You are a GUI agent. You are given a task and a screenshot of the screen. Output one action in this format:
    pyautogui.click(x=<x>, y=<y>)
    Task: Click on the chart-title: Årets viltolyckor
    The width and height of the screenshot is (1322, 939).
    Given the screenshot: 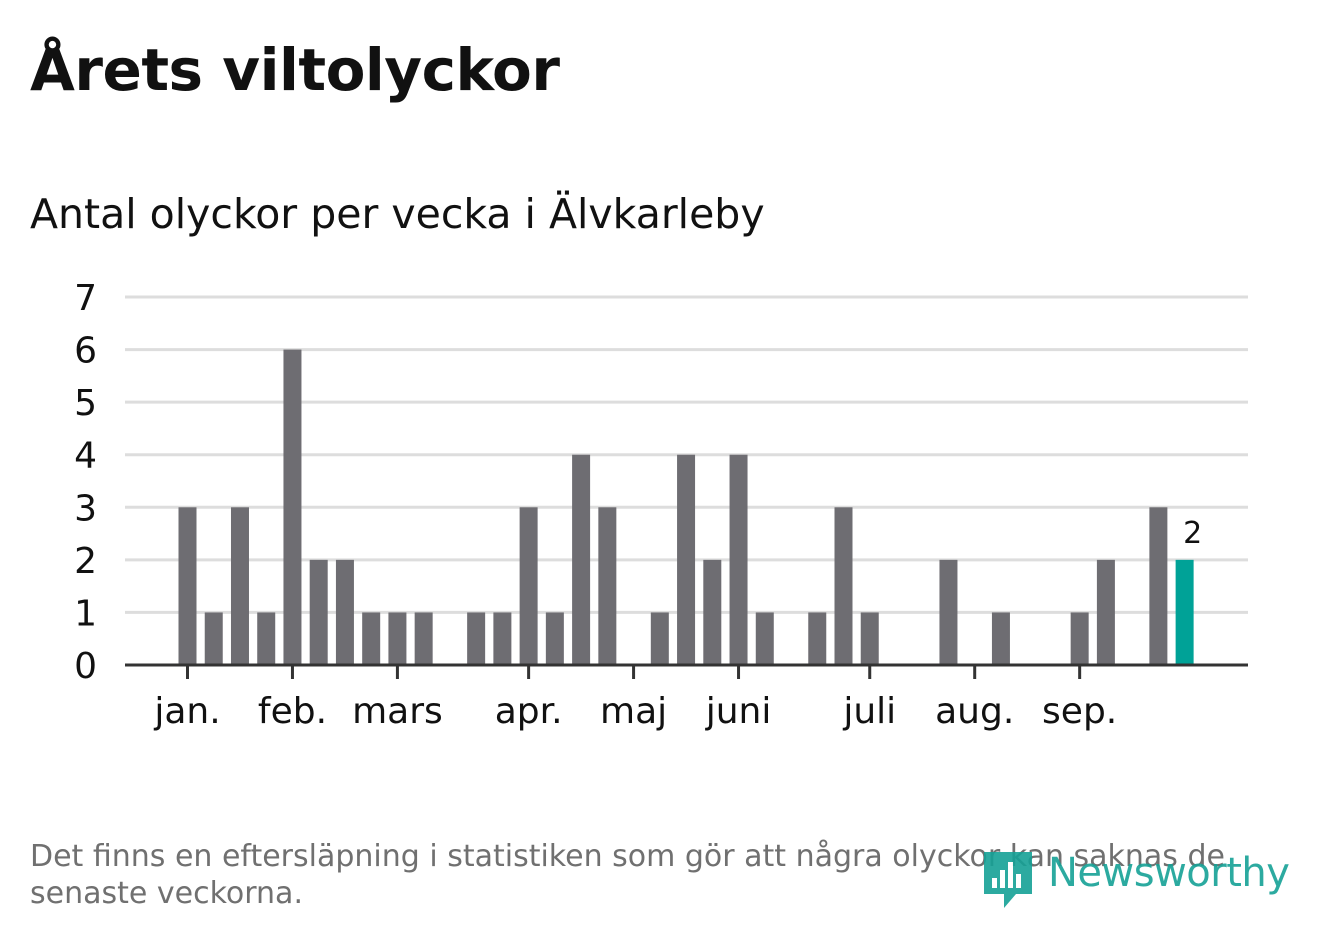 What is the action you would take?
    pyautogui.click(x=295, y=70)
    